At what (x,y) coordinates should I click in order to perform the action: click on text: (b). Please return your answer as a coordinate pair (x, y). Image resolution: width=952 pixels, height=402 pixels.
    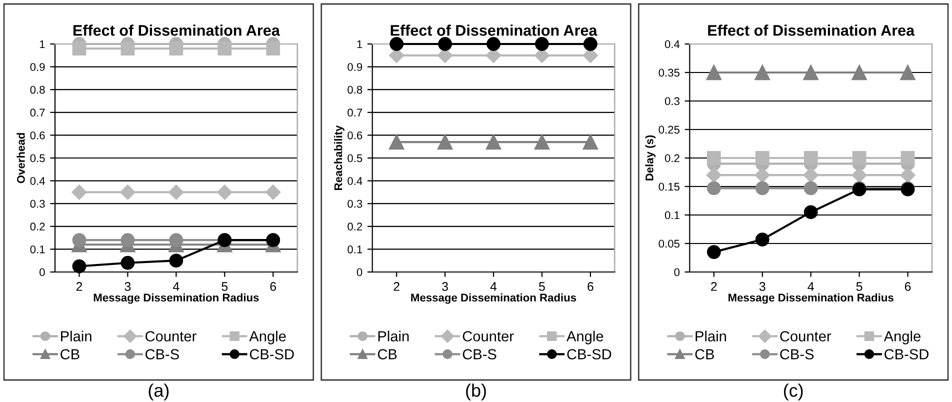
    Looking at the image, I should click on (476, 392).